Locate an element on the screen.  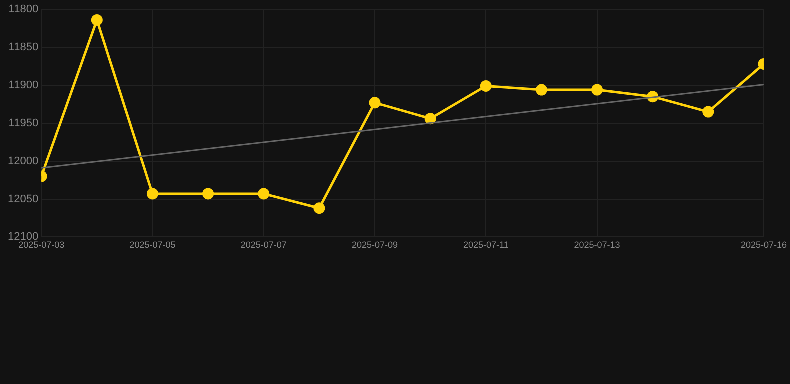
x-tick-label: 2025-07-07 is located at coordinates (263, 245).